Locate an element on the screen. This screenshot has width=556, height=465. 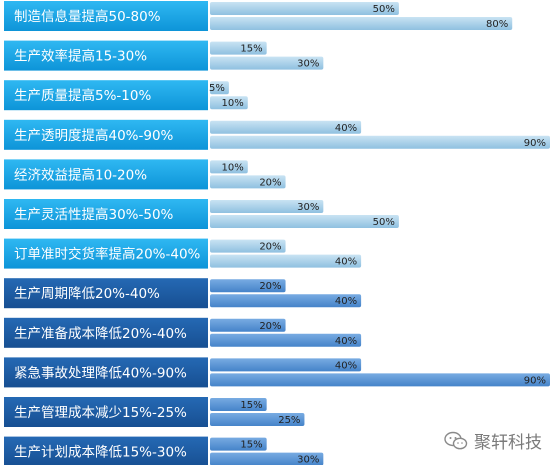
bar-value-label: 25% is located at coordinates (289, 420).